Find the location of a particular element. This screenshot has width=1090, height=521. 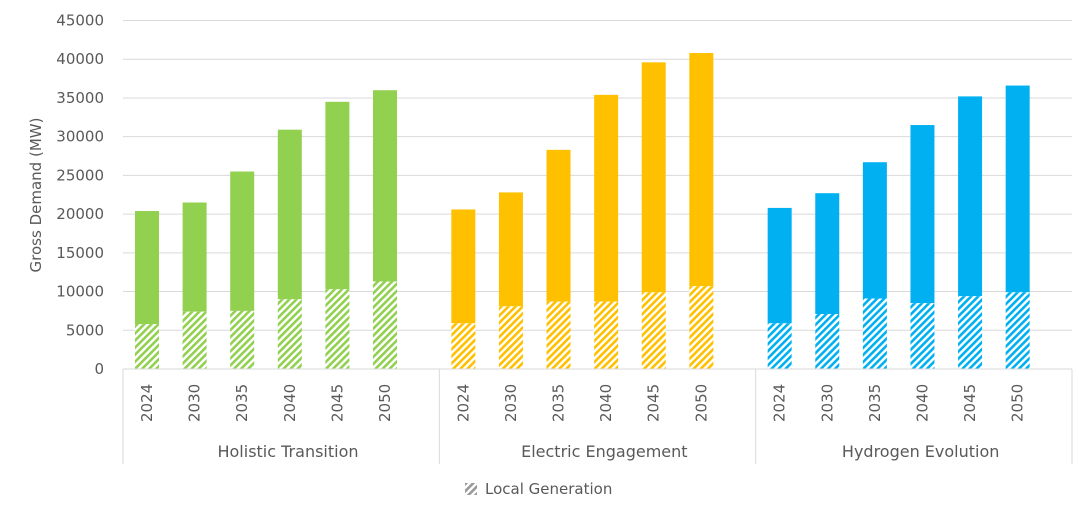

y-tick-label: 25000 is located at coordinates (80, 175).